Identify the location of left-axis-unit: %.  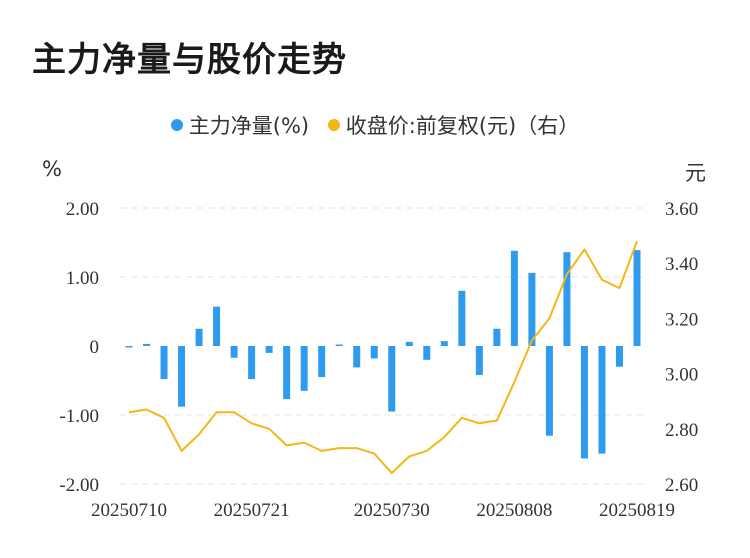
(52, 169).